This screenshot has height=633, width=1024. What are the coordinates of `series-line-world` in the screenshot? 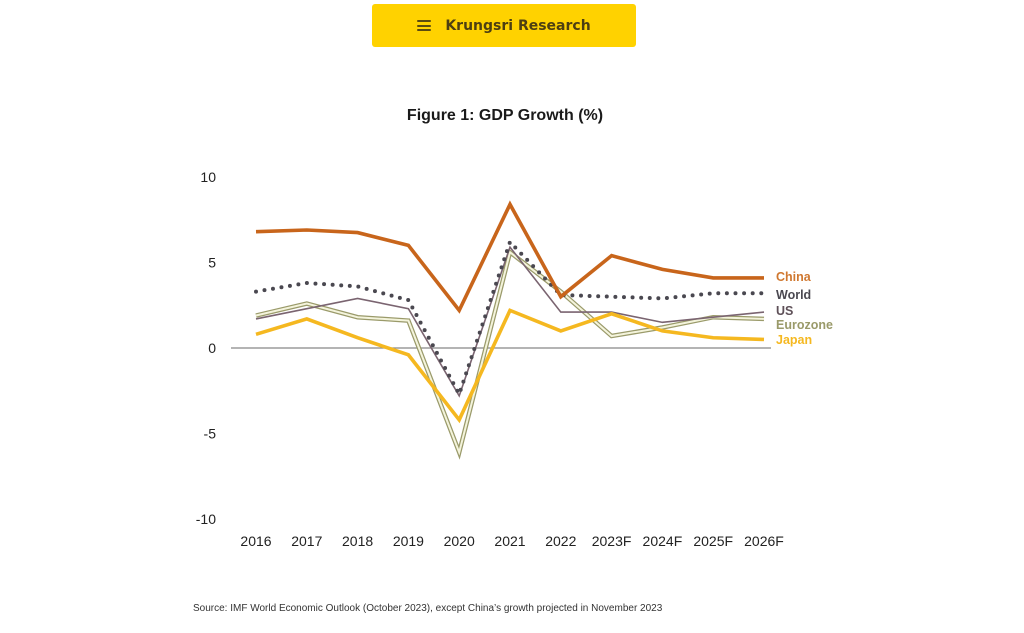 It's located at (510, 319).